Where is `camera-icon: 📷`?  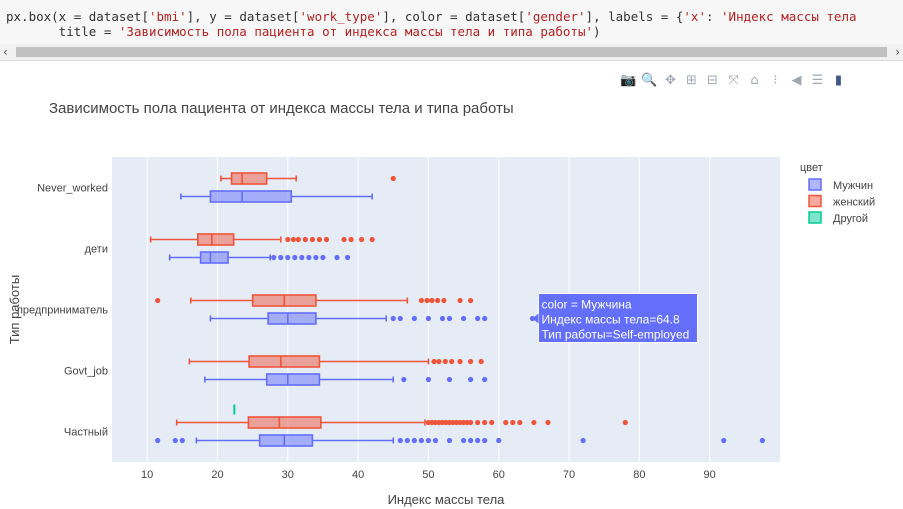
camera-icon: 📷 is located at coordinates (628, 80).